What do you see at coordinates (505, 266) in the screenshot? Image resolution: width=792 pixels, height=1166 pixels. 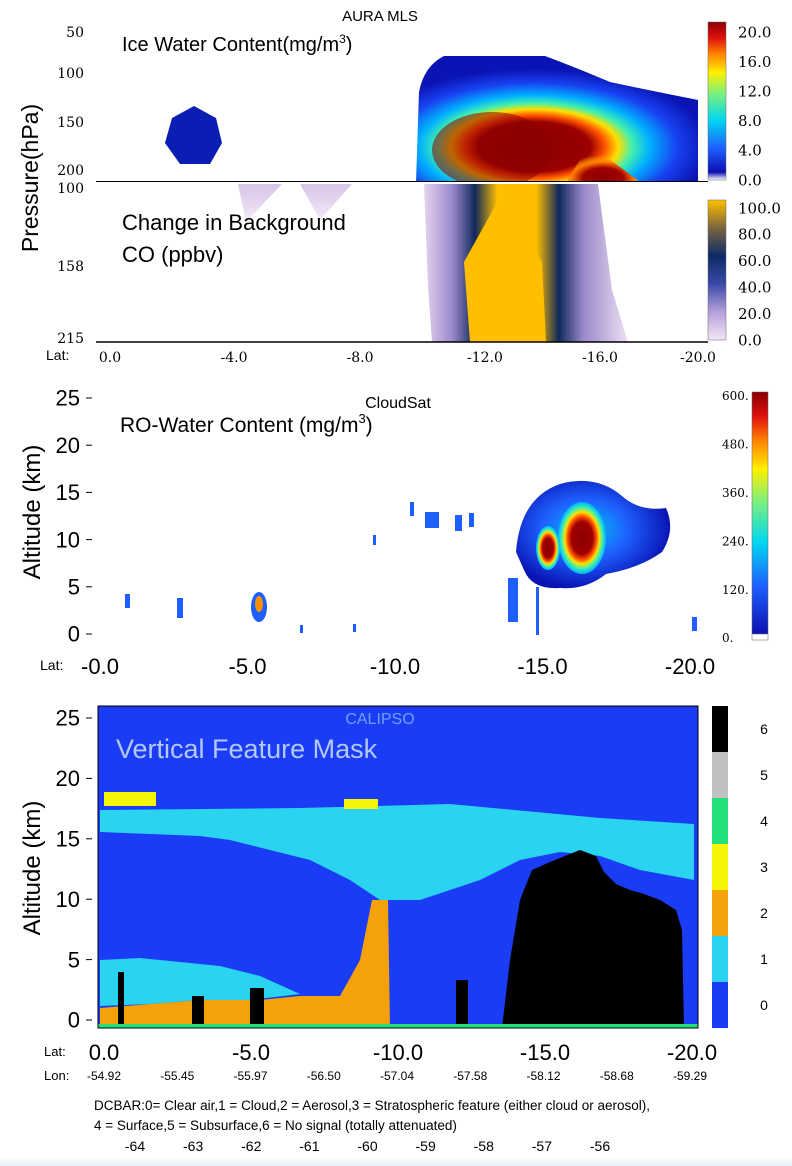 I see `co-feature-core` at bounding box center [505, 266].